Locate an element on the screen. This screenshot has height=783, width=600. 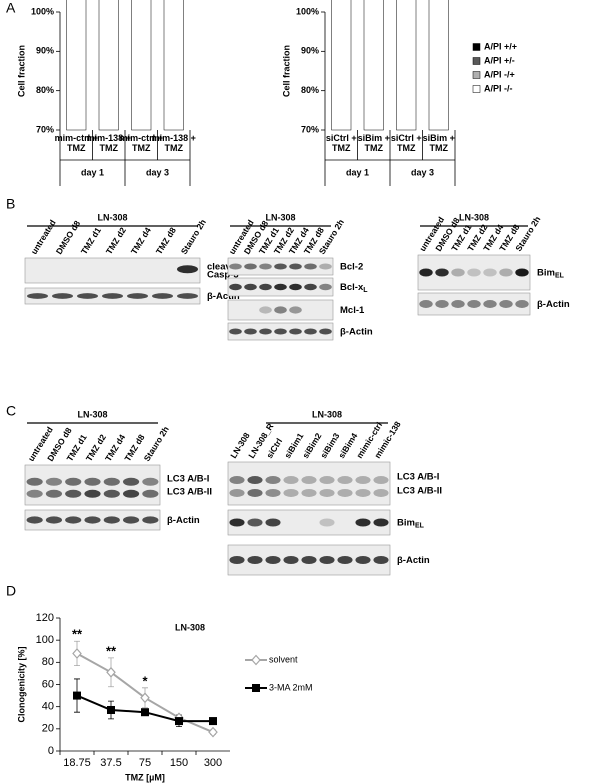
category-label-box: siBim + TMZ is located at coordinates (439, 143).